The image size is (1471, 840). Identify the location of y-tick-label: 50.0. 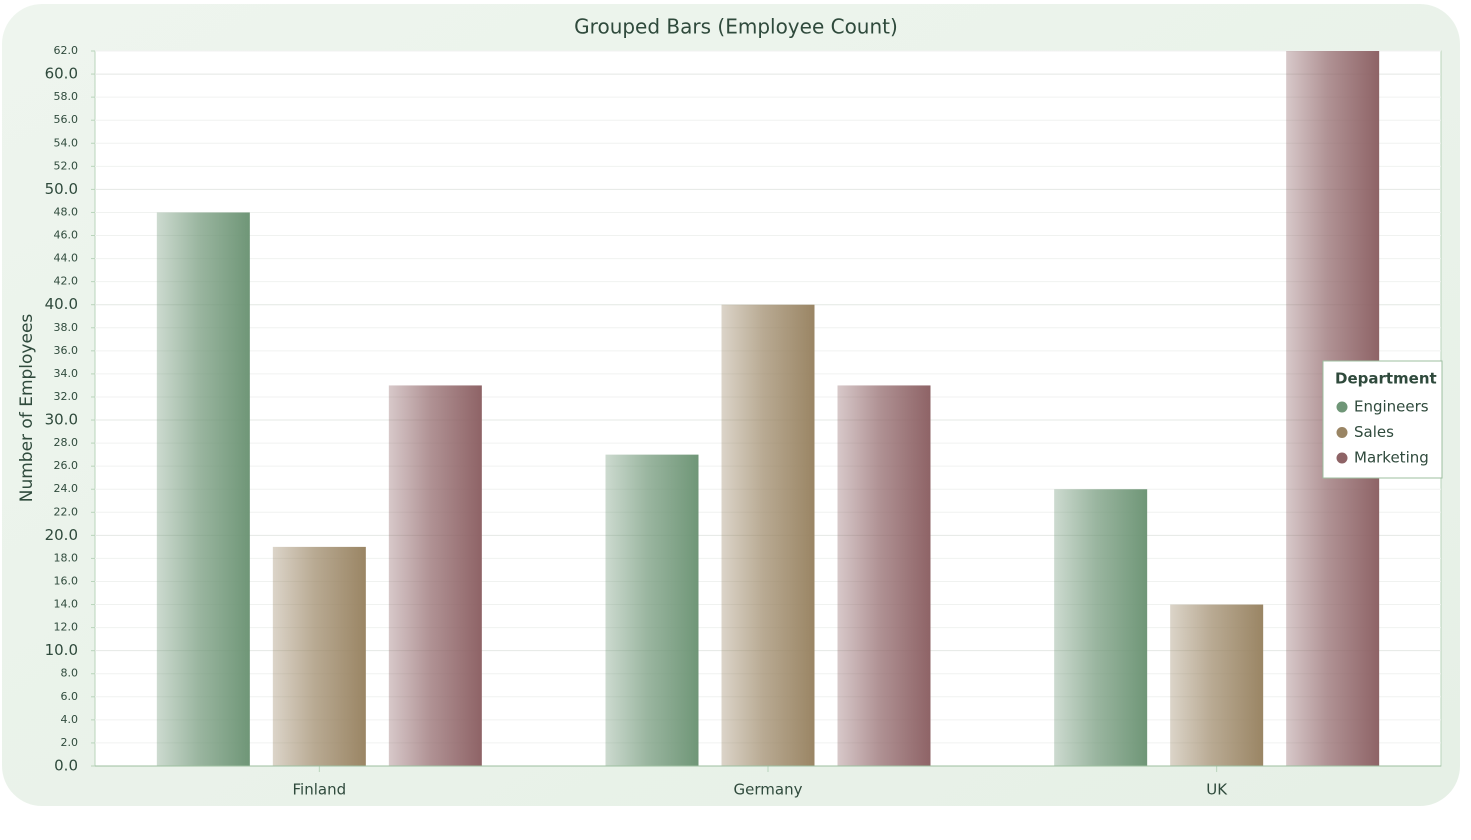
(61, 189).